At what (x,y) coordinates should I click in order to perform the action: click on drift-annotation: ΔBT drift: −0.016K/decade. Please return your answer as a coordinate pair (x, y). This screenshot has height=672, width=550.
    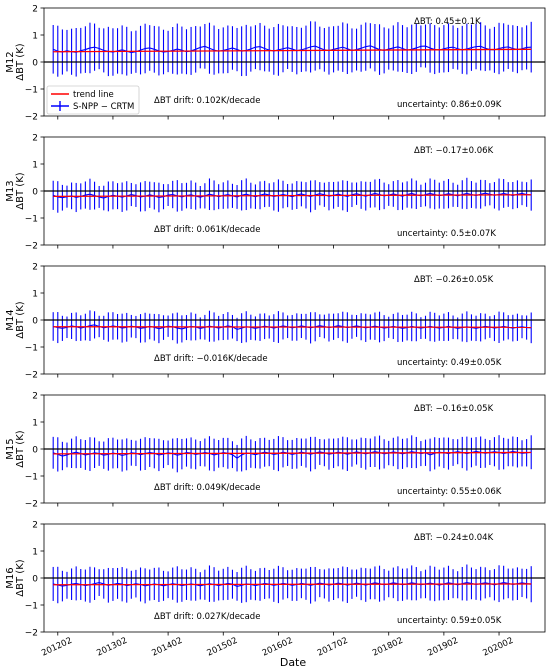
    Looking at the image, I should click on (211, 359).